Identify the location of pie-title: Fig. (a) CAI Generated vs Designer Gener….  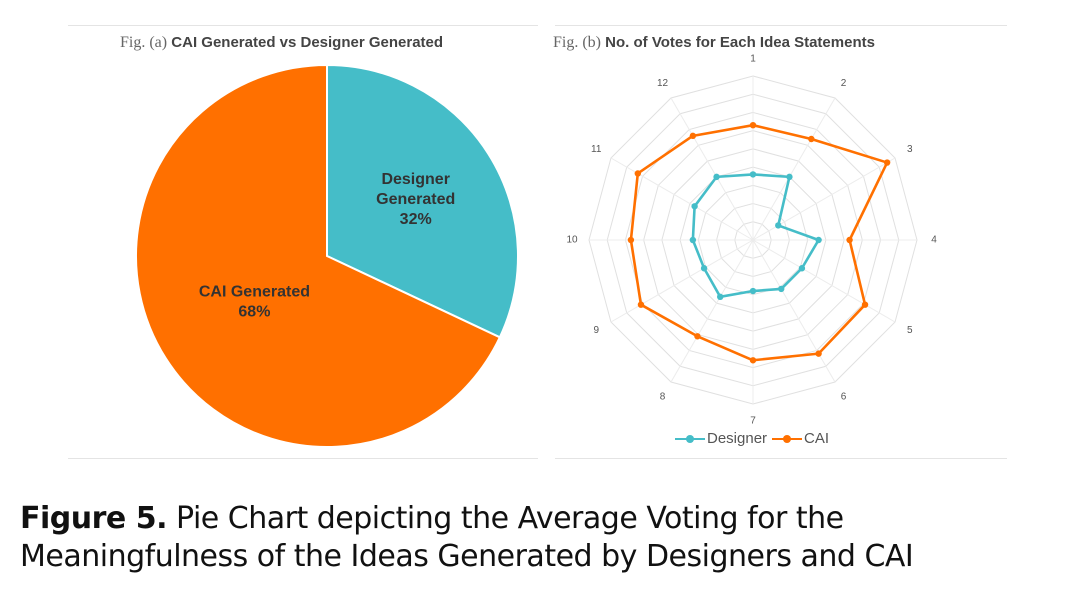
(281, 43).